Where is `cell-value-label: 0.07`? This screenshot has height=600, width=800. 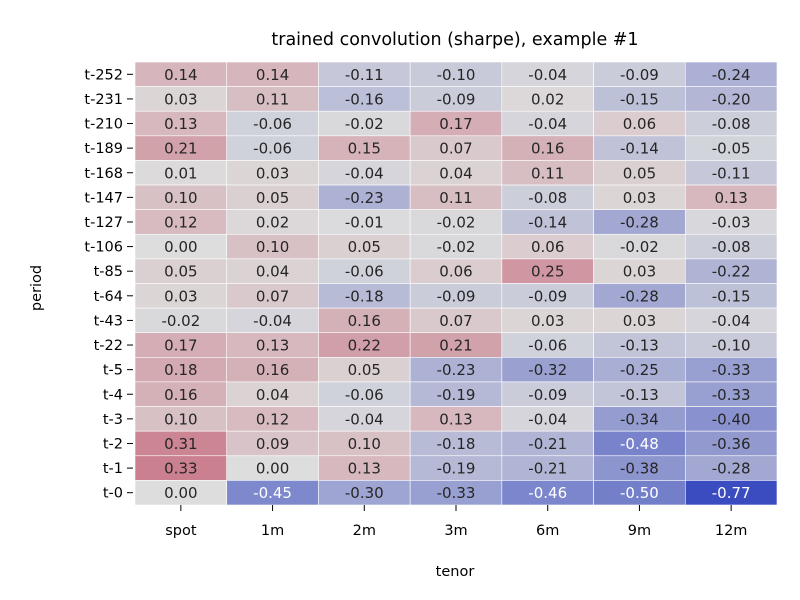 cell-value-label: 0.07 is located at coordinates (272, 296).